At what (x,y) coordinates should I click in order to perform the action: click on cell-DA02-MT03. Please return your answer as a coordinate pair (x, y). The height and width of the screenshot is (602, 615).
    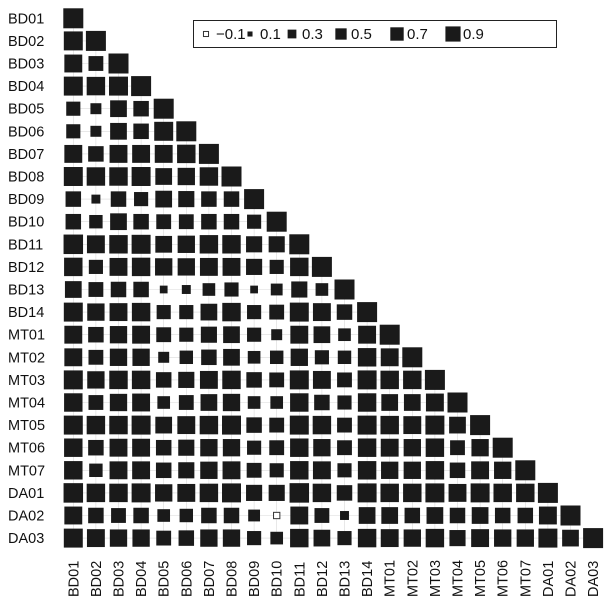
    Looking at the image, I should click on (435, 515).